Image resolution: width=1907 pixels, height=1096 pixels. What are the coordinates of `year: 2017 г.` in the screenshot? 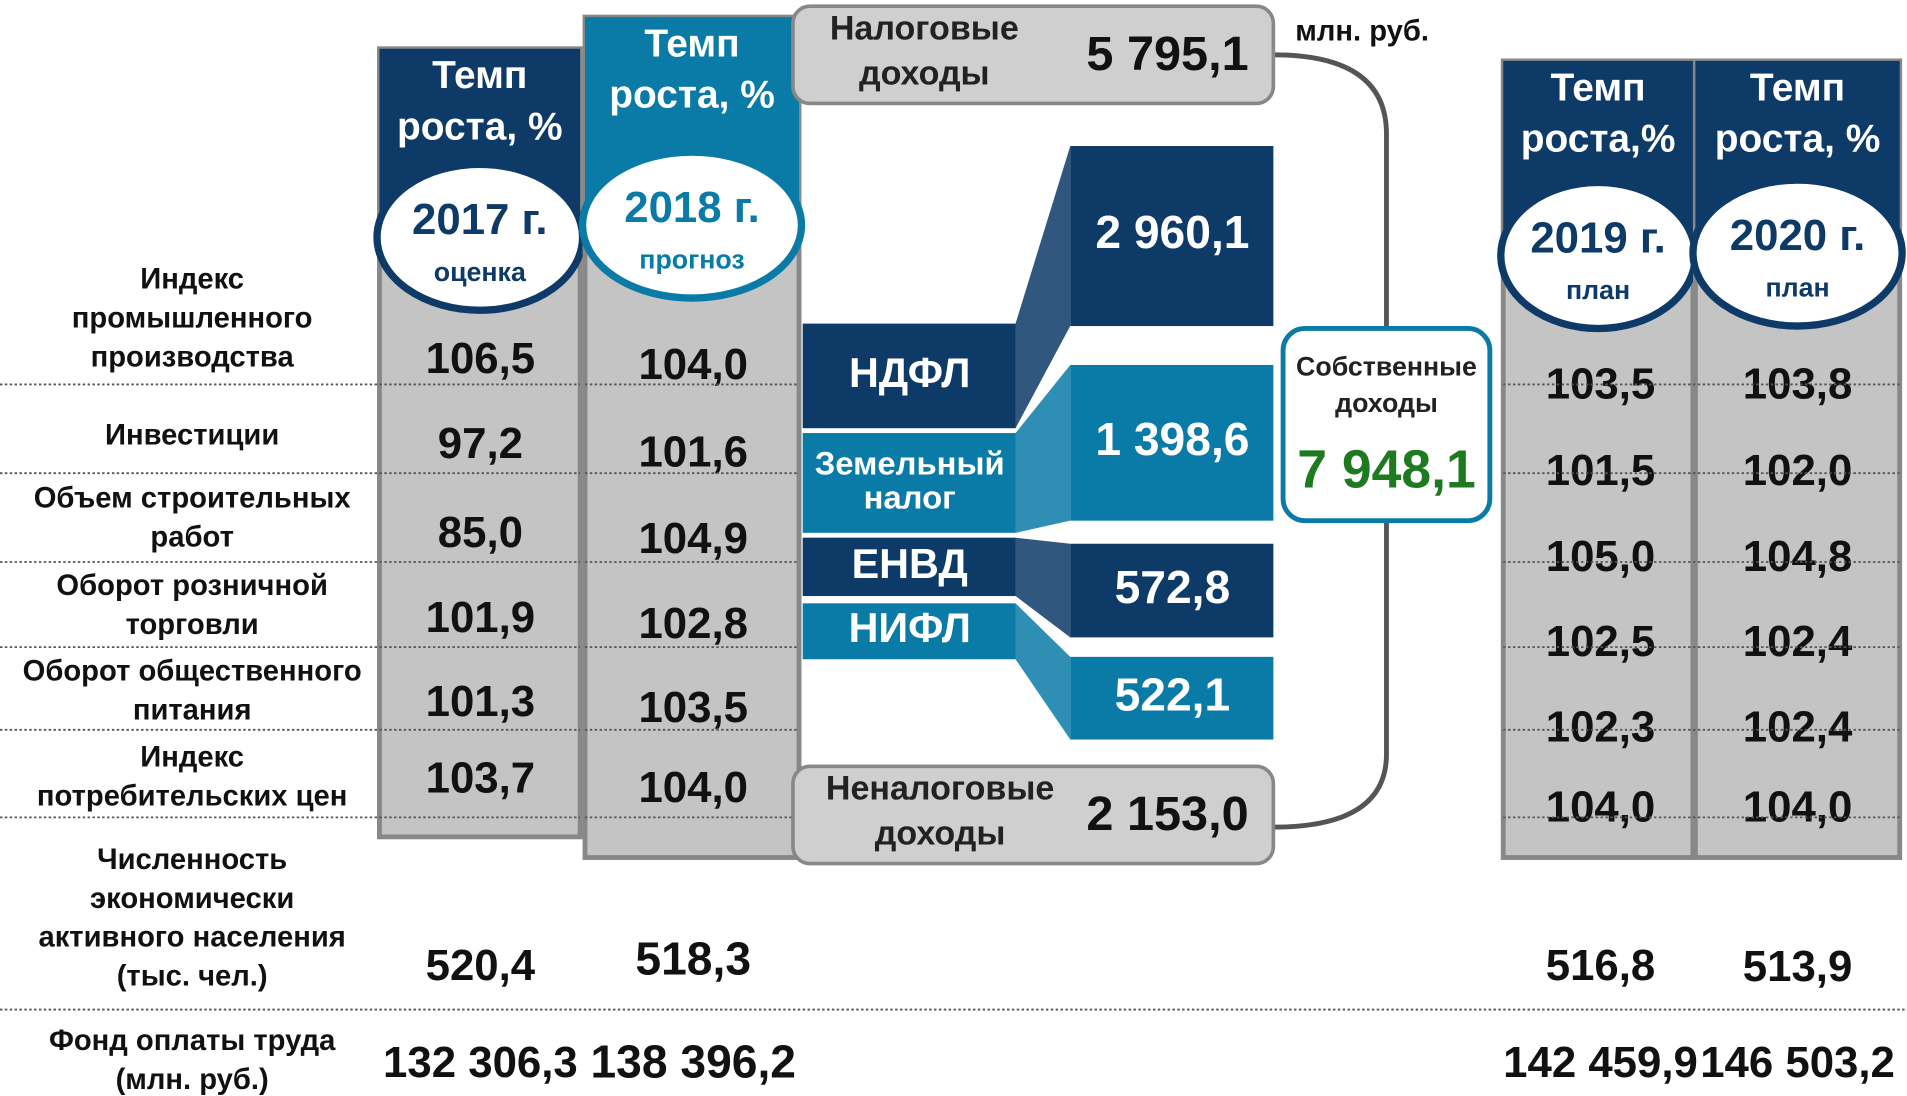 It's located at (480, 219).